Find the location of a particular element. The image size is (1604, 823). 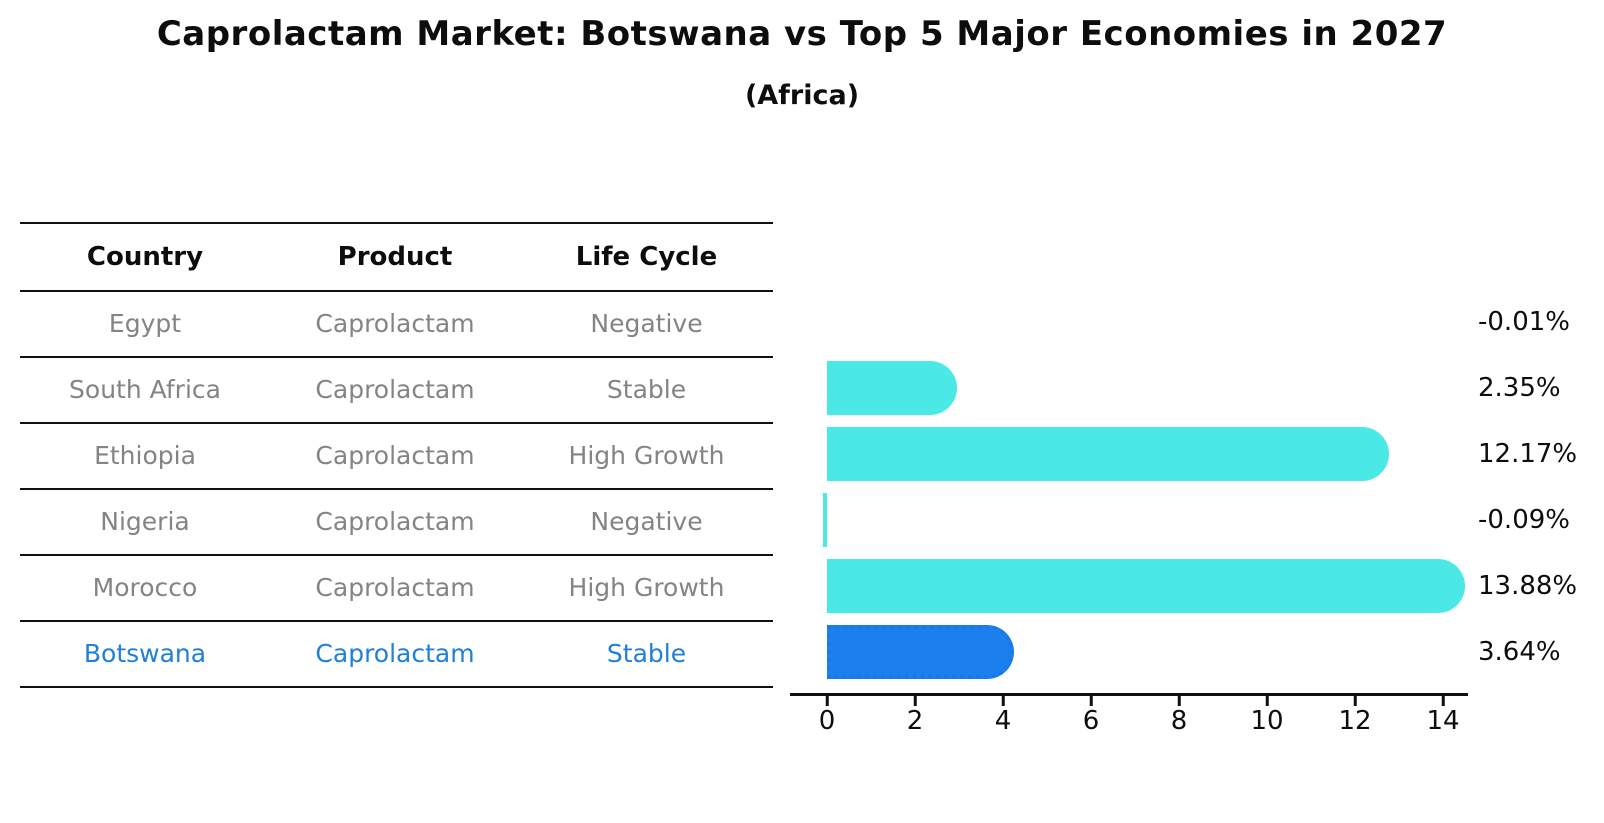

bar-value-label: 13.88% is located at coordinates (1528, 586).